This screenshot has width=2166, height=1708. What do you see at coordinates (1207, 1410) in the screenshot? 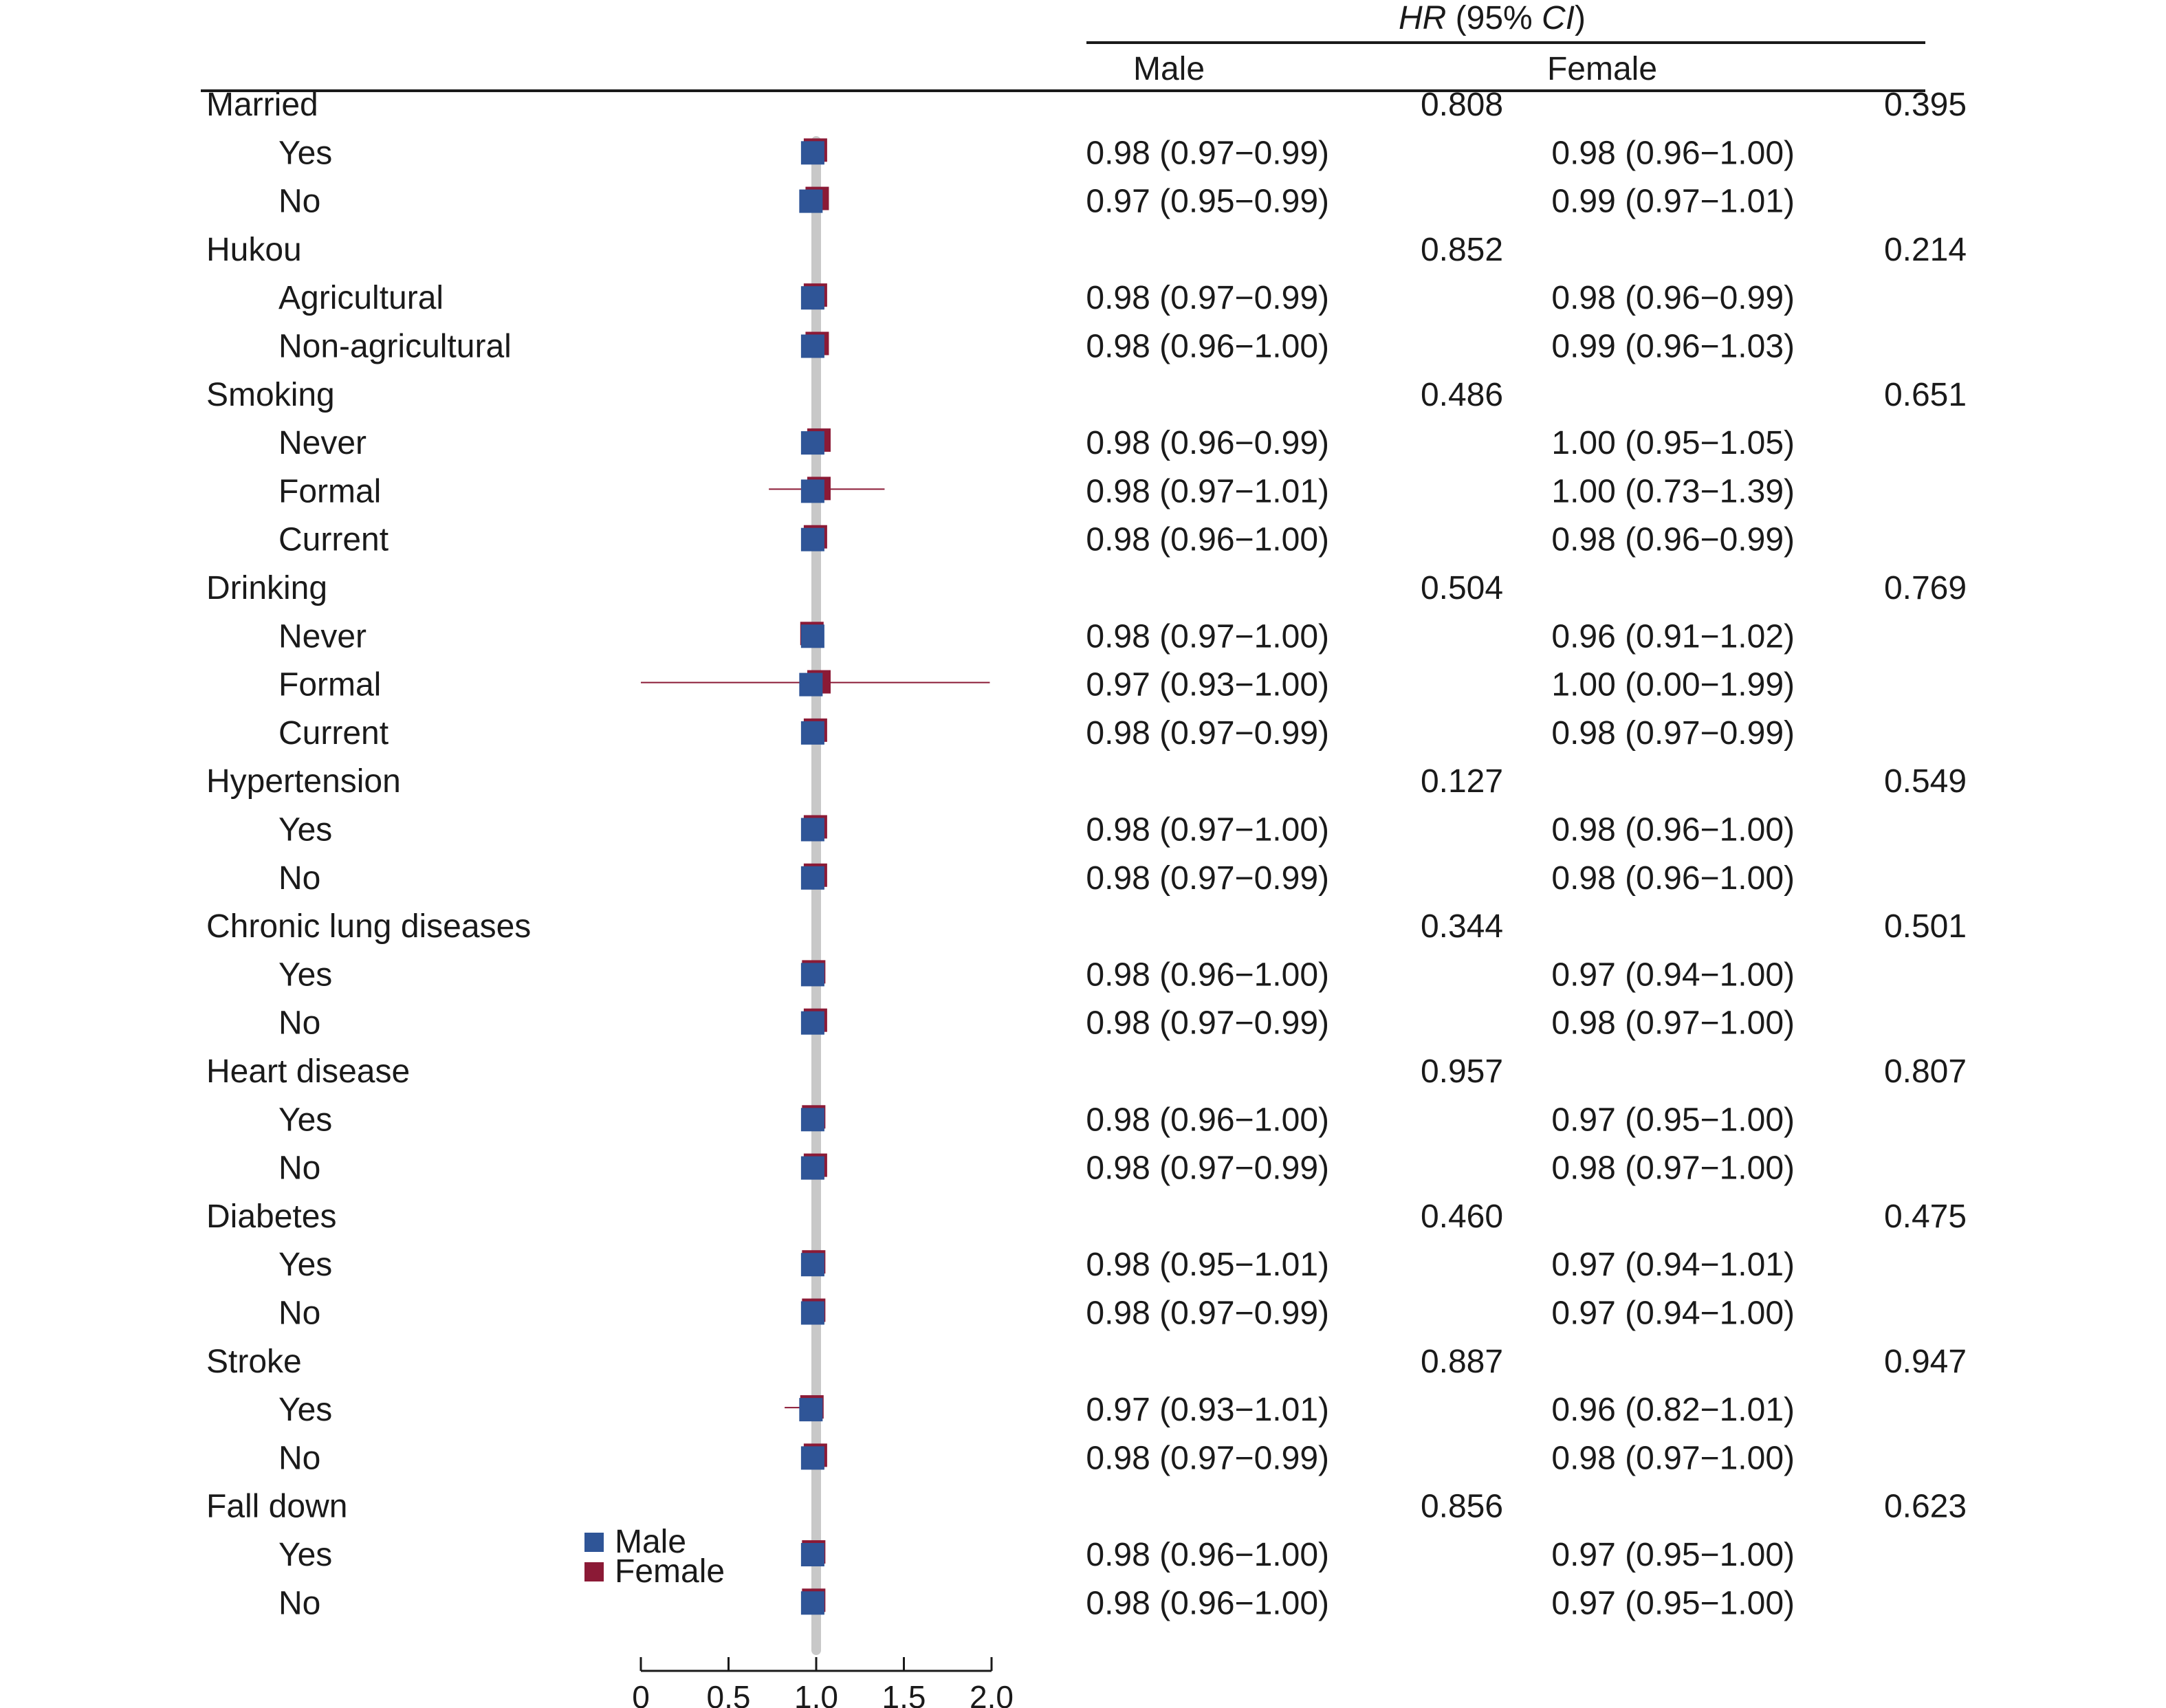
I see `hr-male-text: 0.97 (0.93−1.01)` at bounding box center [1207, 1410].